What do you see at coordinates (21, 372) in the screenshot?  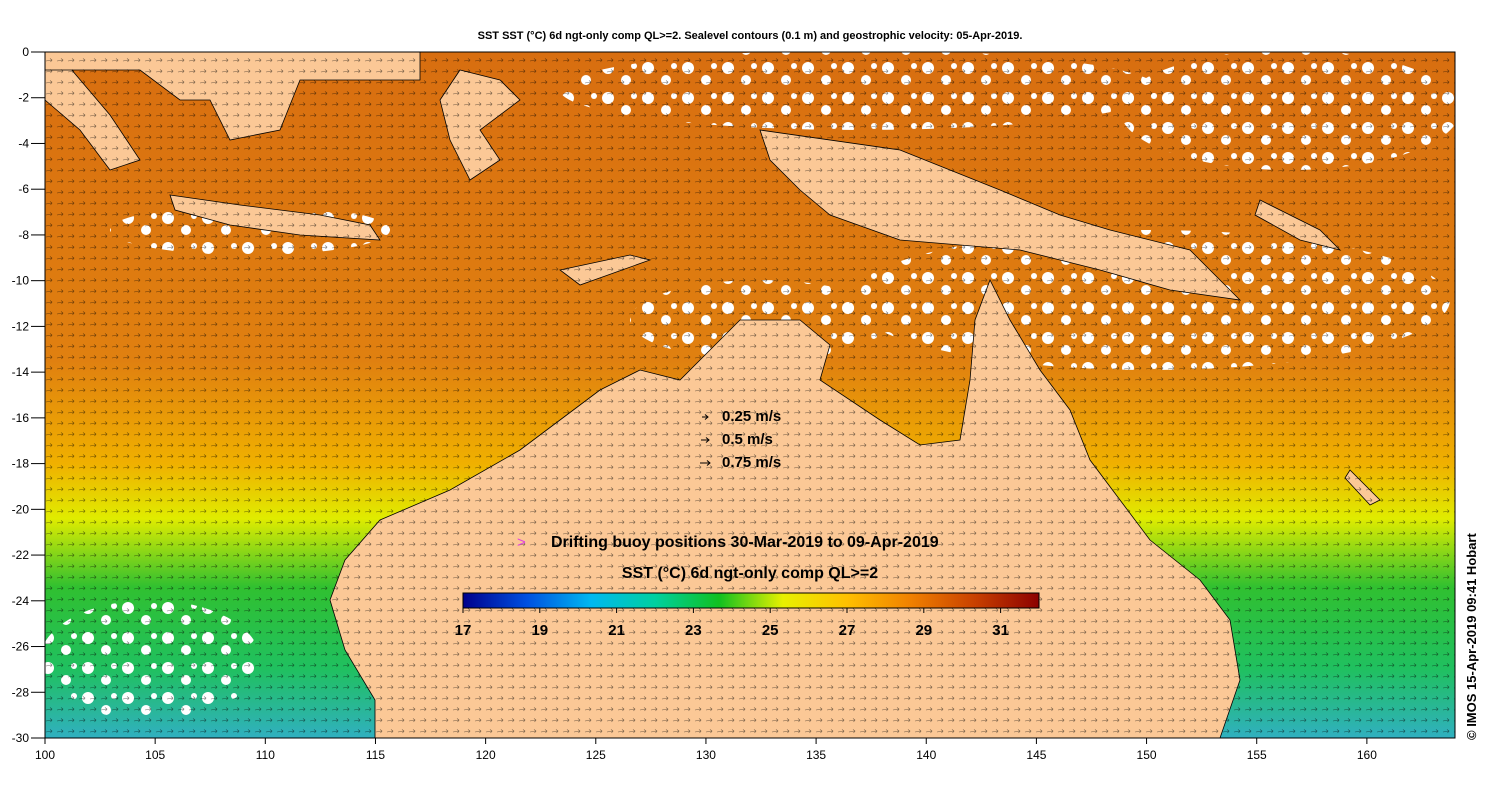 I see `y-tick-label: -14` at bounding box center [21, 372].